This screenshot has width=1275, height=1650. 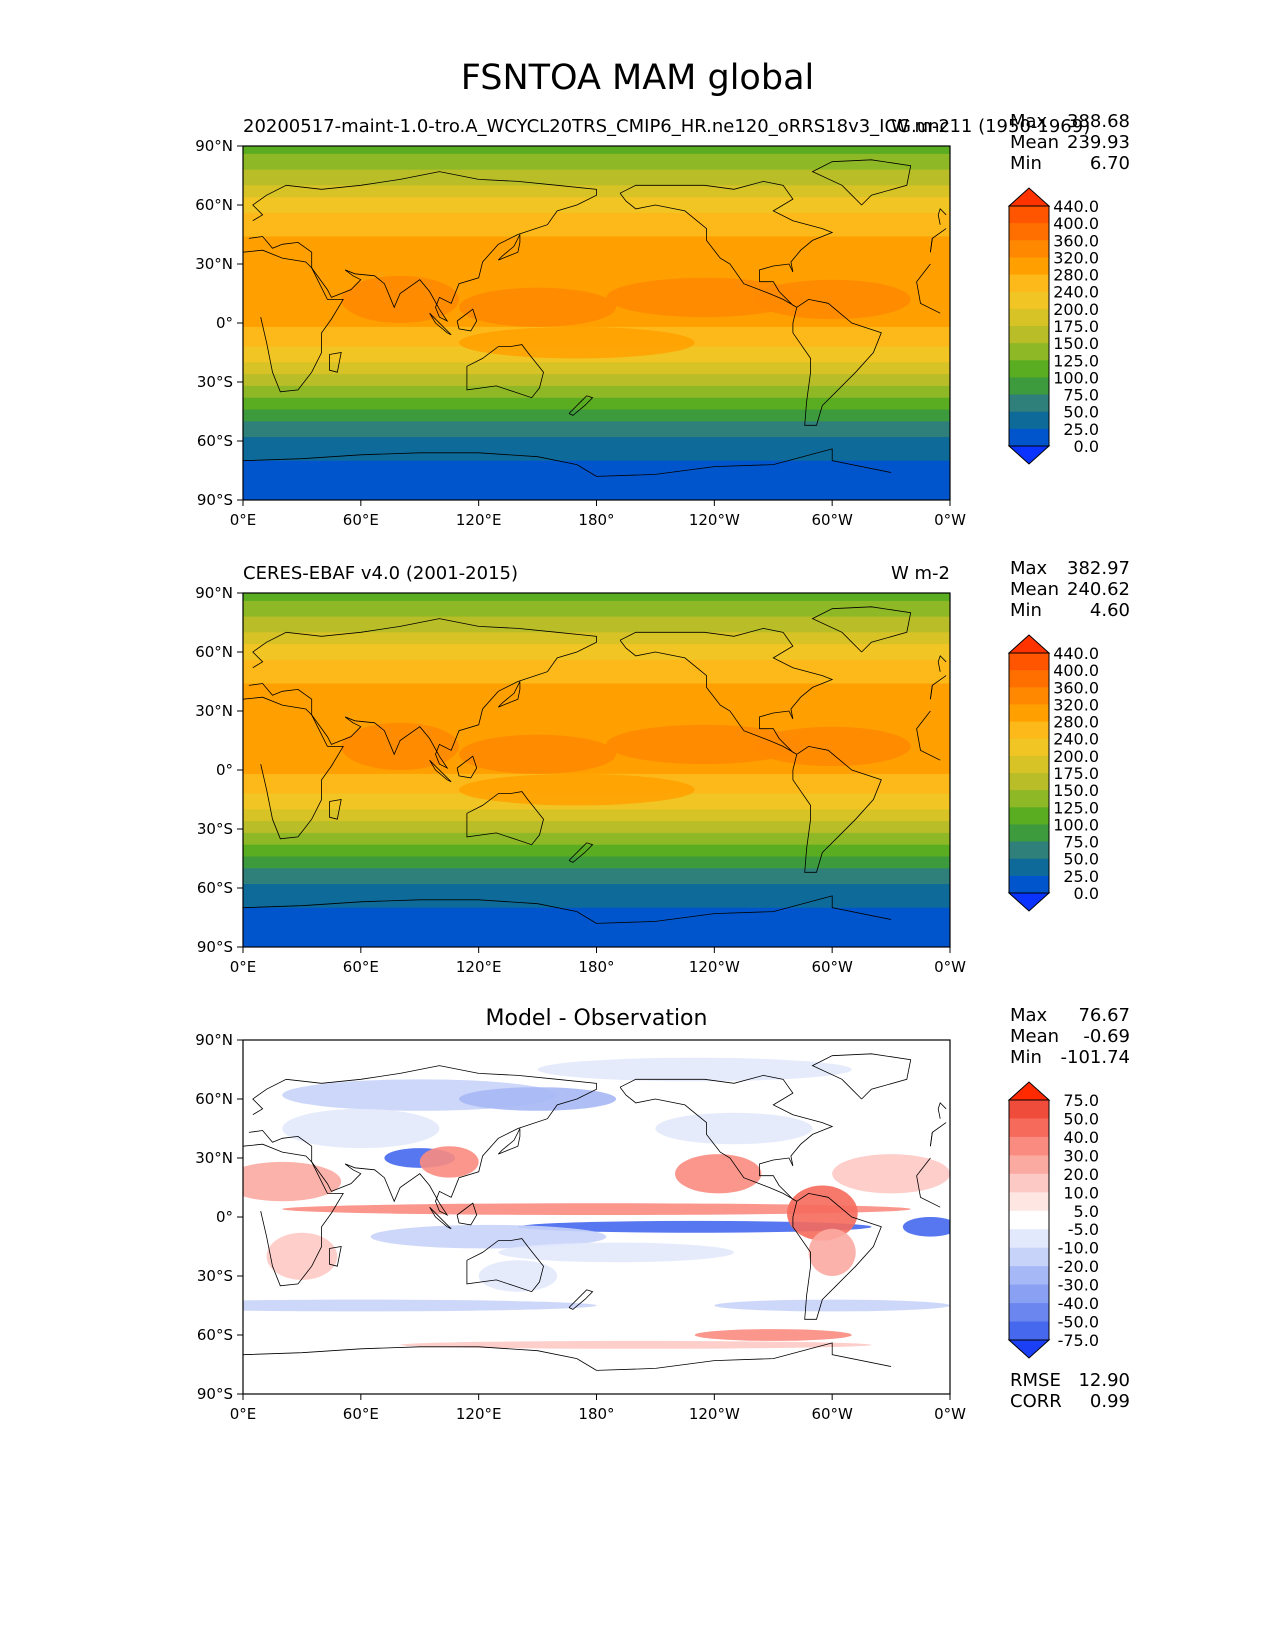 I want to click on x-tick-label: 60°W, so click(x=832, y=1414).